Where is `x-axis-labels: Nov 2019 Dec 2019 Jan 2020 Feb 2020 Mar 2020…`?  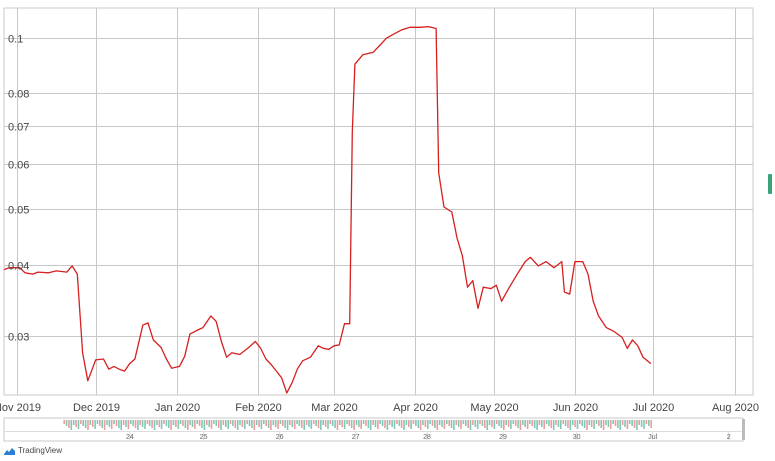 x-axis-labels: Nov 2019 Dec 2019 Jan 2020 Feb 2020 Mar 2020… is located at coordinates (379, 408).